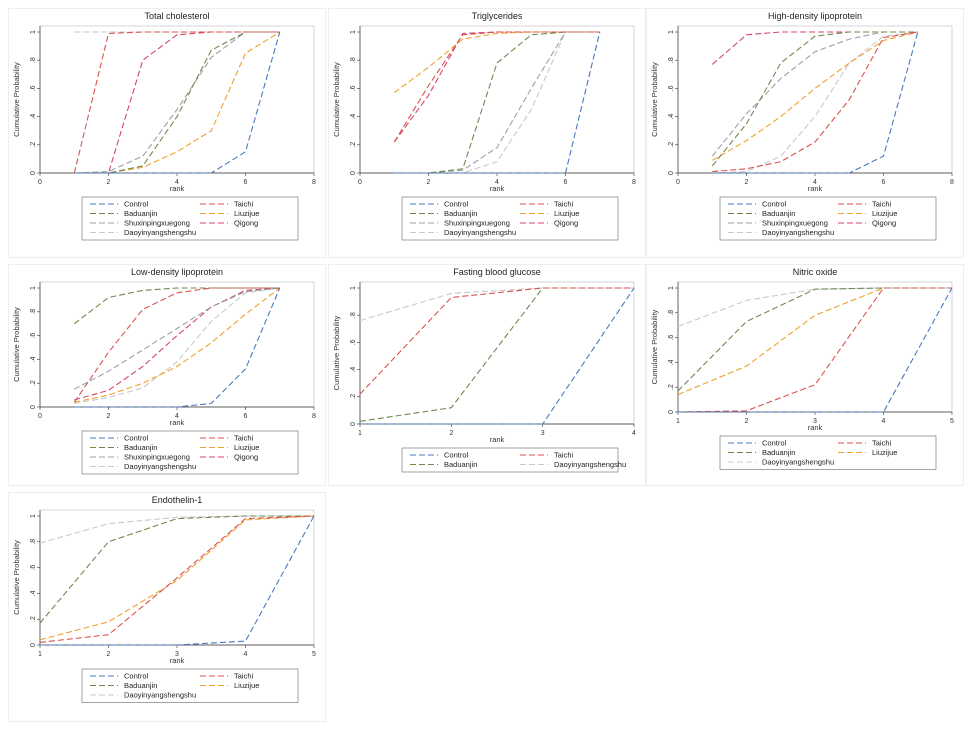 The height and width of the screenshot is (736, 972). What do you see at coordinates (177, 272) in the screenshot?
I see `chart-title: Low-density lipoprotein` at bounding box center [177, 272].